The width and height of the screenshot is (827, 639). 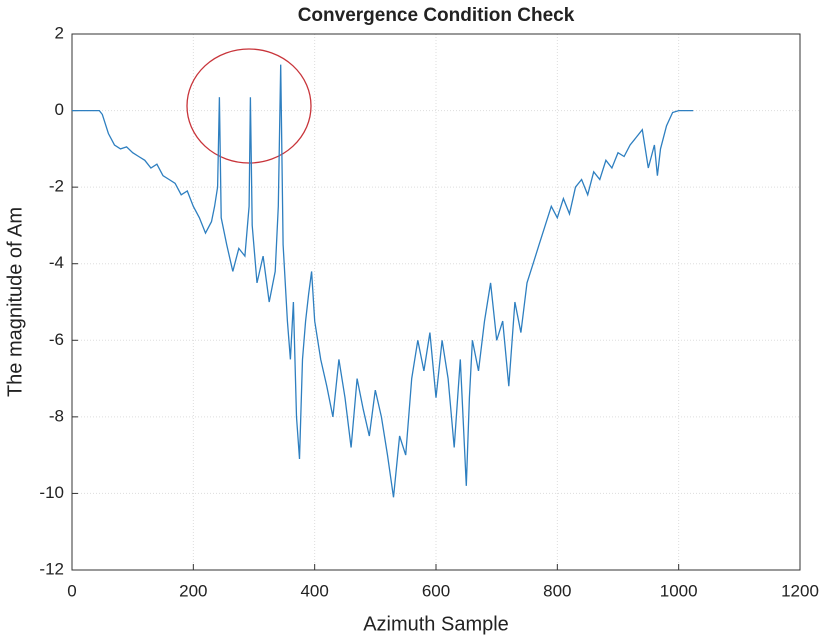 What do you see at coordinates (51, 492) in the screenshot?
I see `y-tick-label: -10` at bounding box center [51, 492].